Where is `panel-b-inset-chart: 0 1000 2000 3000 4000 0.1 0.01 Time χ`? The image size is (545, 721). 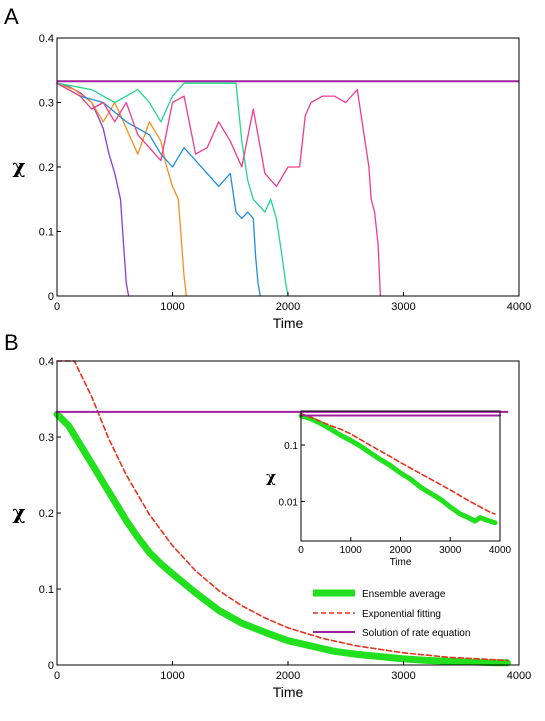 panel-b-inset-chart: 0 1000 2000 3000 4000 0.1 0.01 Time χ is located at coordinates (389, 489).